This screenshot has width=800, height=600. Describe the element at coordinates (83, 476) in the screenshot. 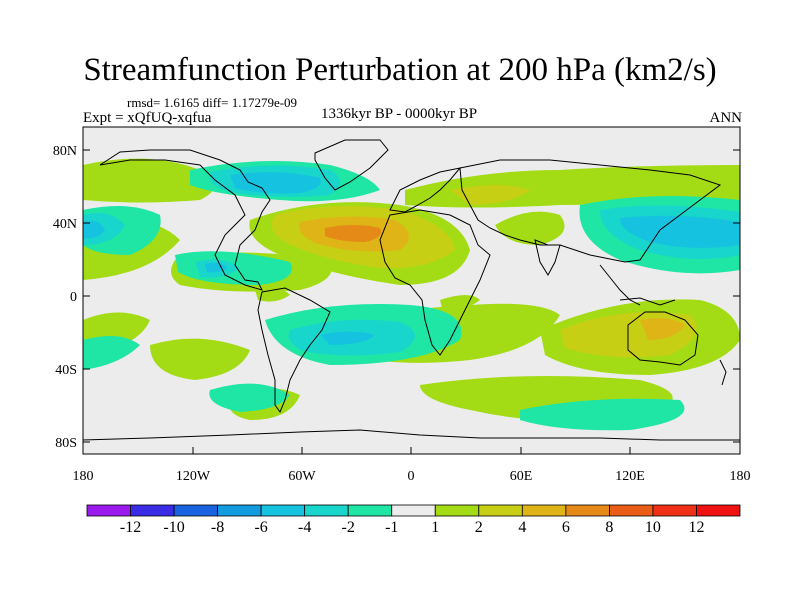

I see `lon-label-180w: 180` at that location.